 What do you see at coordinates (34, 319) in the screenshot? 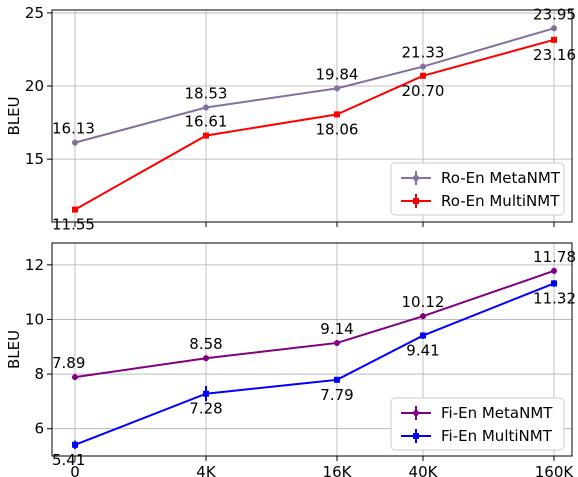
I see `y-tick-label: 10` at bounding box center [34, 319].